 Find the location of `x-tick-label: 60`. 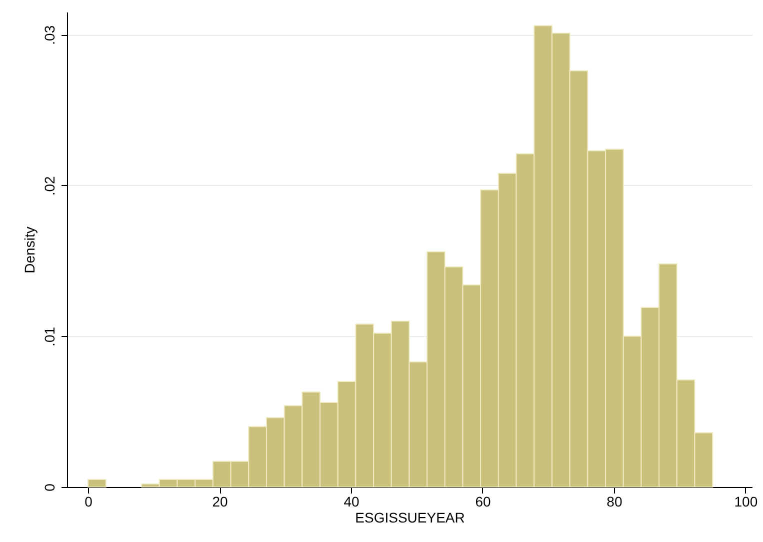

x-tick-label: 60 is located at coordinates (483, 502).